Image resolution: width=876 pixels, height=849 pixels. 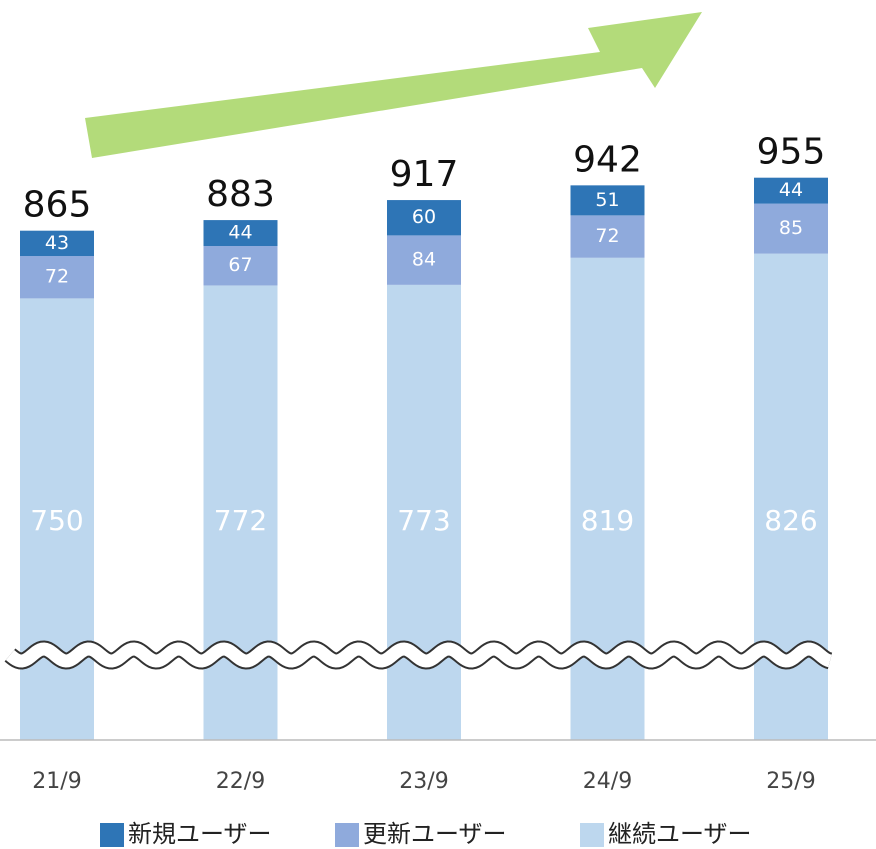 I want to click on value-label: 51, so click(x=607, y=200).